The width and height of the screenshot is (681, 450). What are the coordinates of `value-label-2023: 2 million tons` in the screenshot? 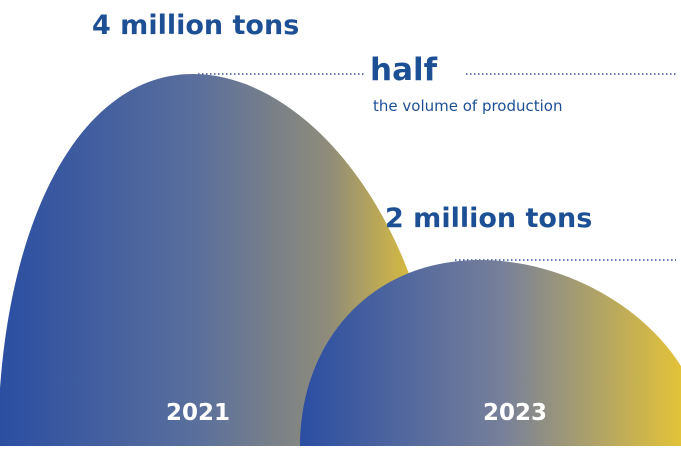 It's located at (489, 218).